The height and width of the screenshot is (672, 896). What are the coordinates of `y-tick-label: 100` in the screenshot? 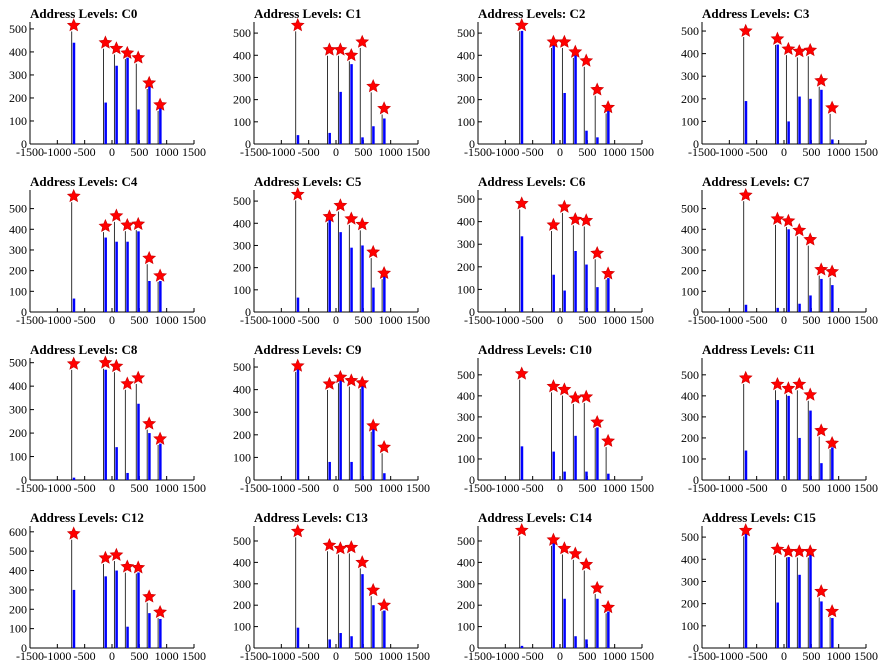 It's located at (690, 291).